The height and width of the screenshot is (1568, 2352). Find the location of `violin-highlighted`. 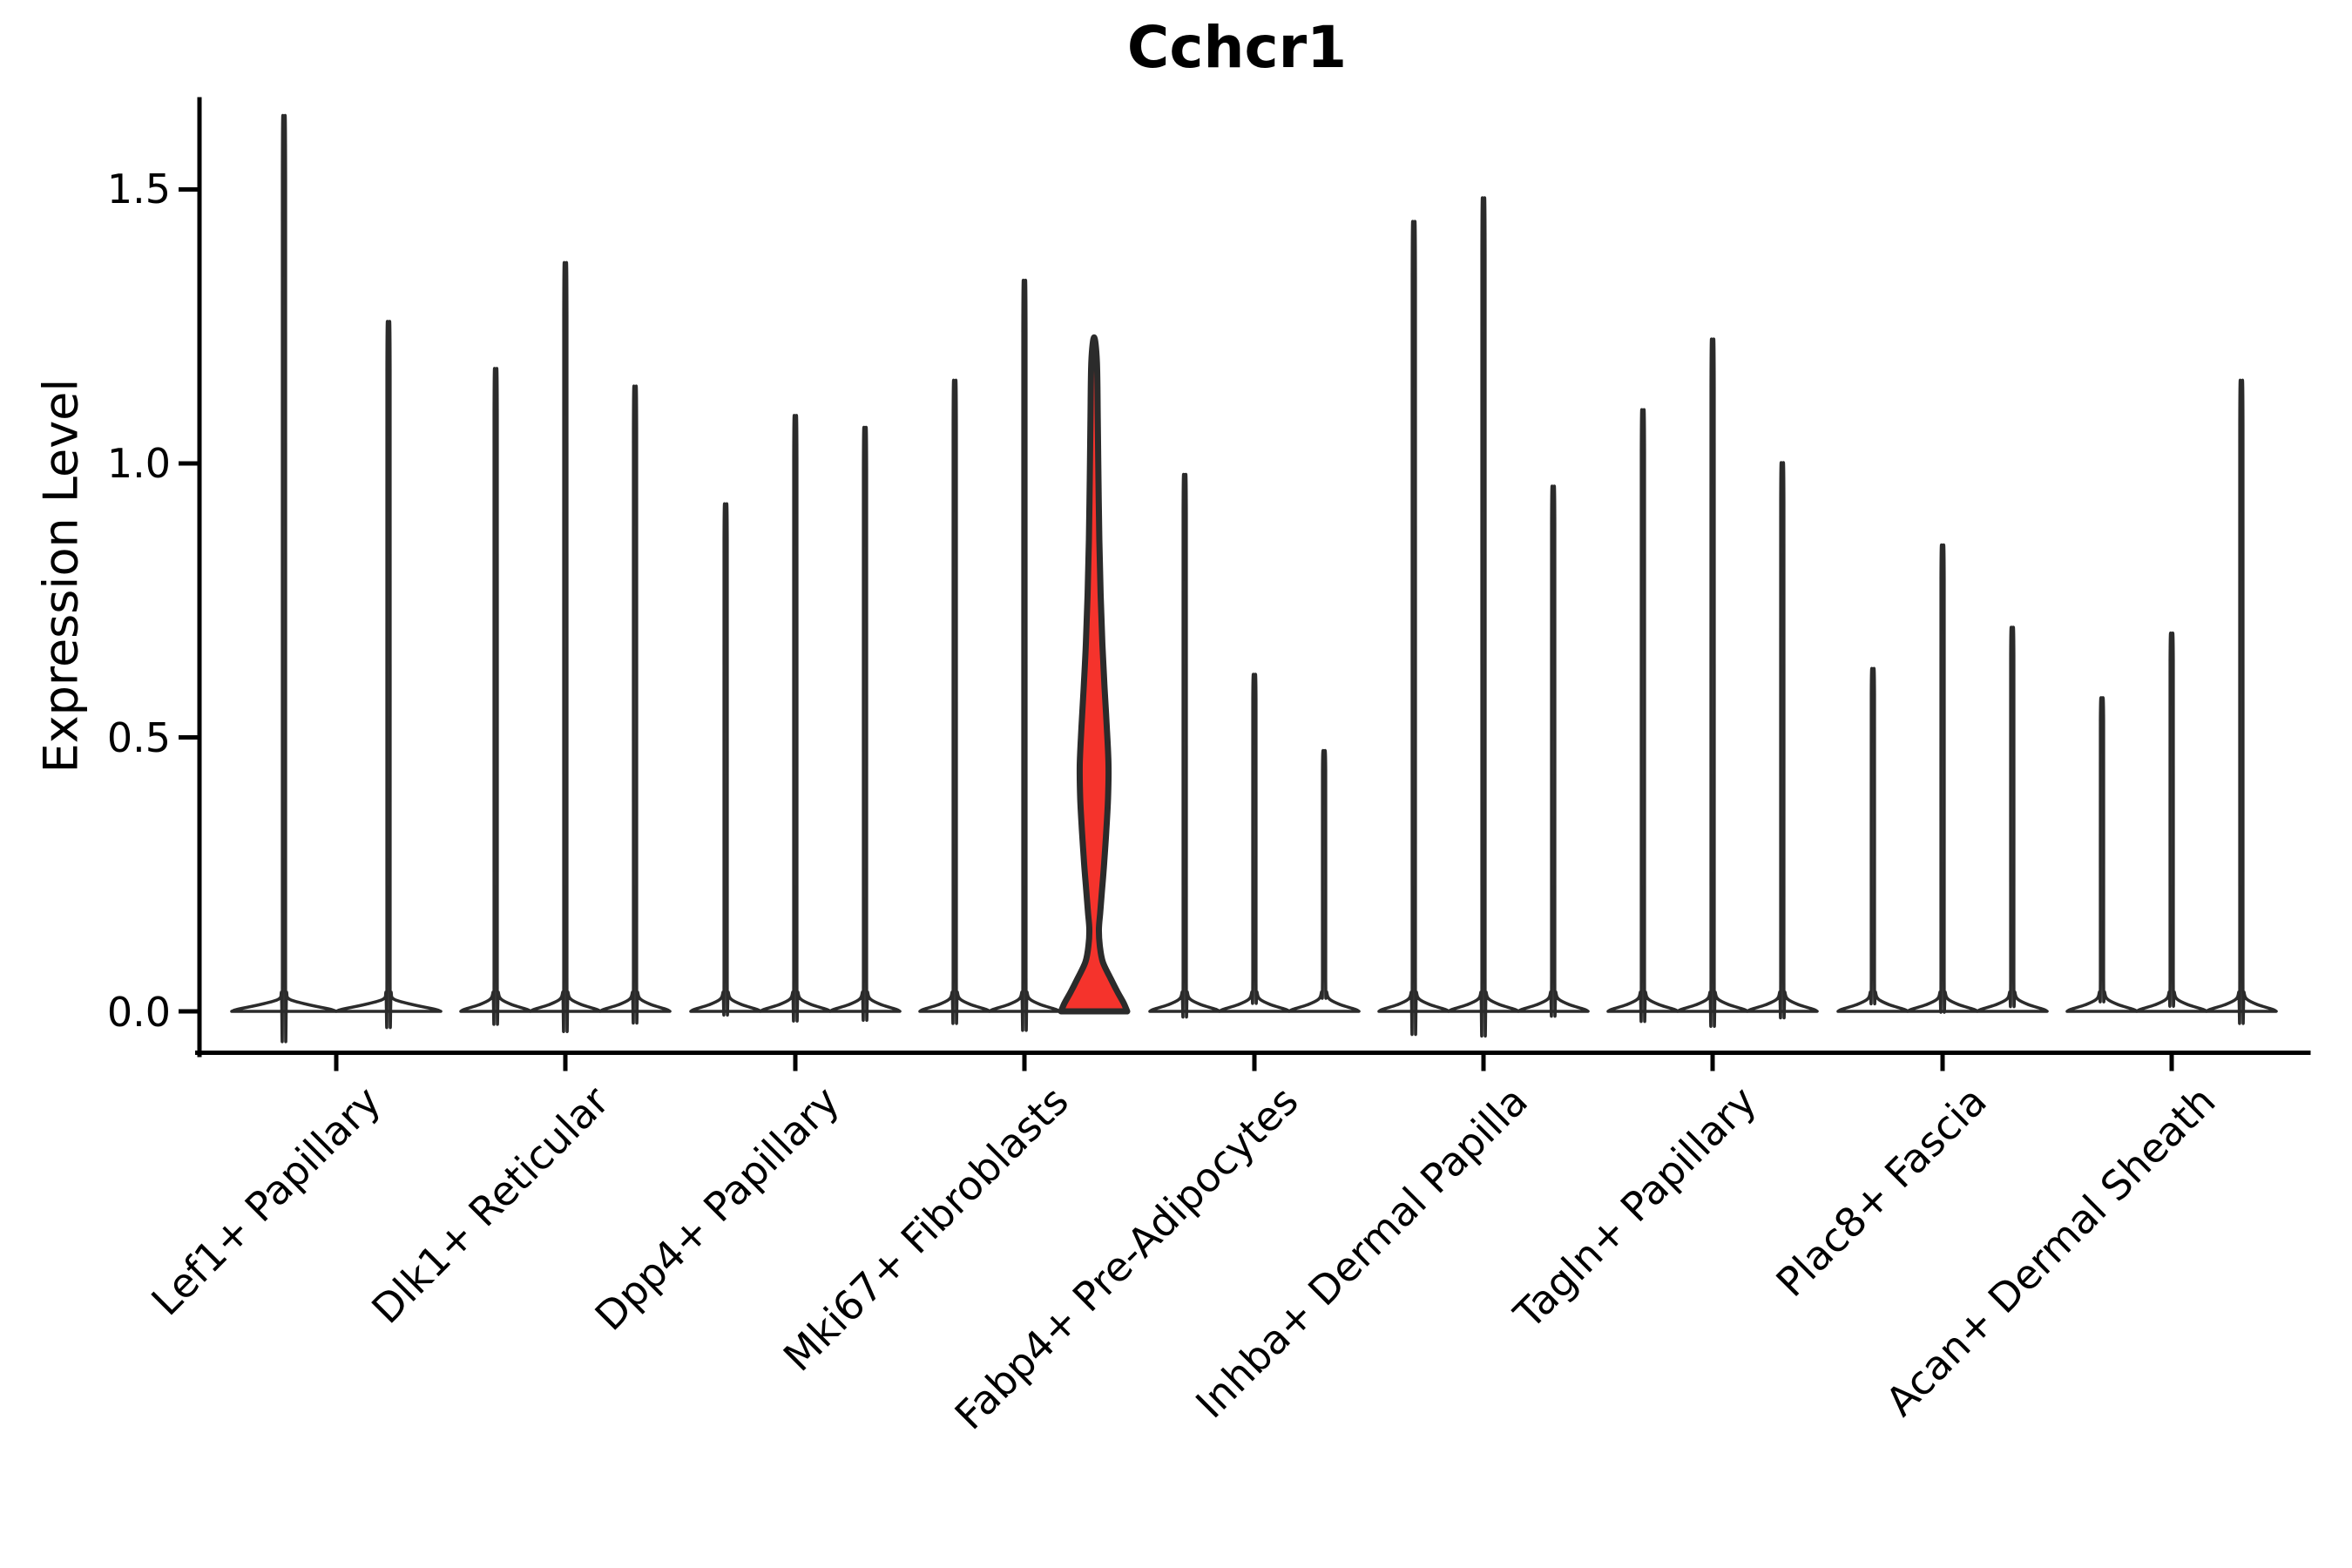

violin-highlighted is located at coordinates (1094, 674).